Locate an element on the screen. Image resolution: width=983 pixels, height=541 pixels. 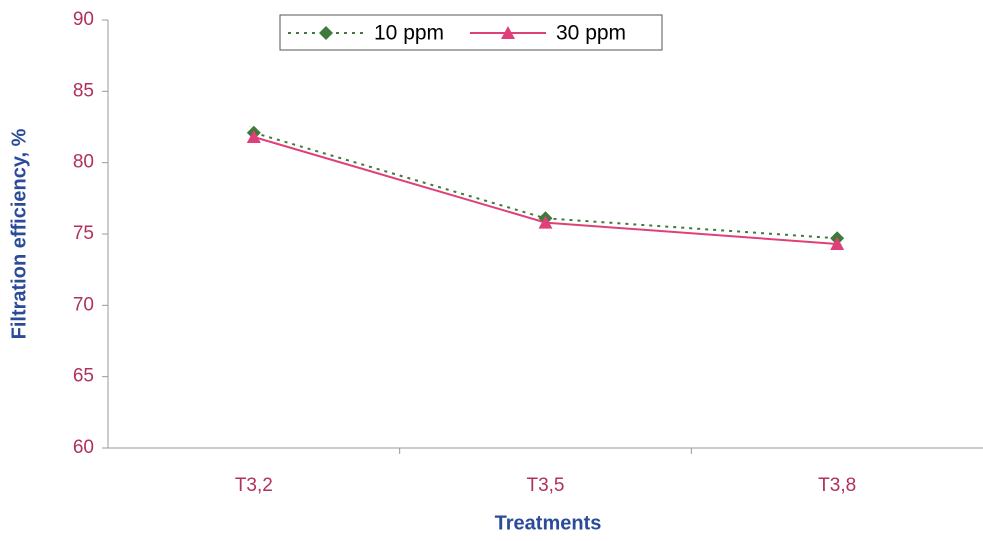
series-line is located at coordinates (545, 185).